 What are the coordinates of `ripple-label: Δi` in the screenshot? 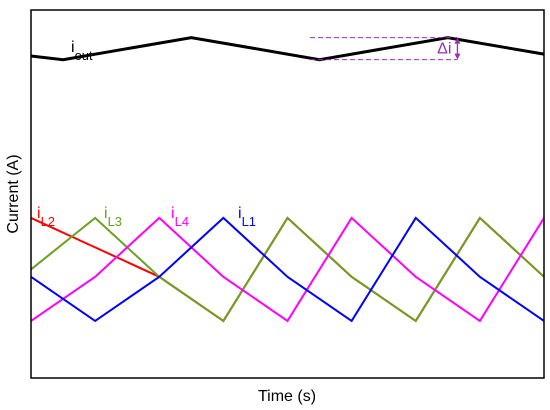 It's located at (444, 49).